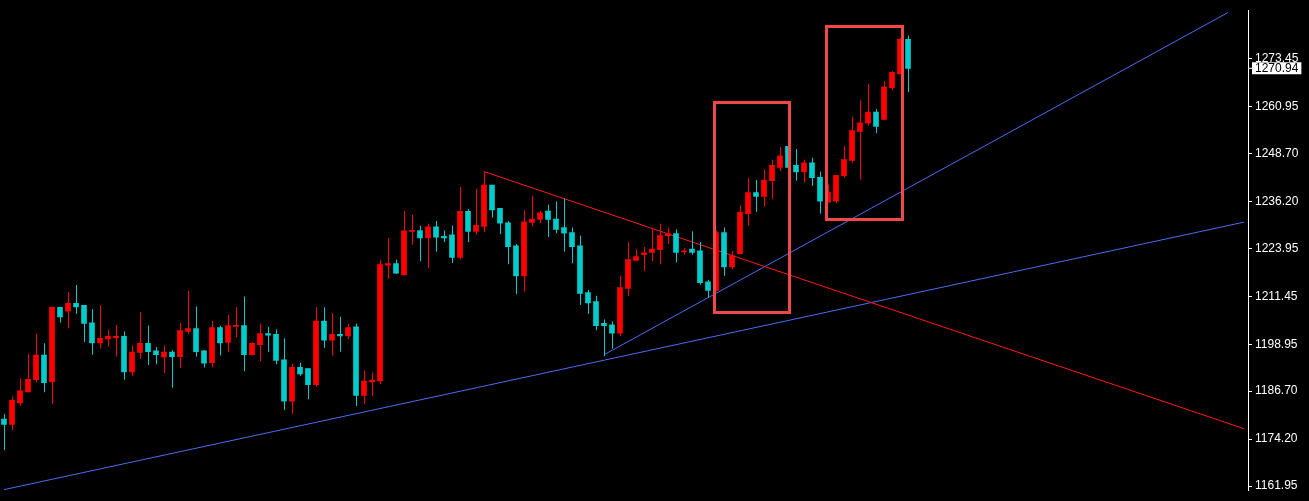 The width and height of the screenshot is (1309, 501). I want to click on y-tick-label: 1186.70, so click(1276, 390).